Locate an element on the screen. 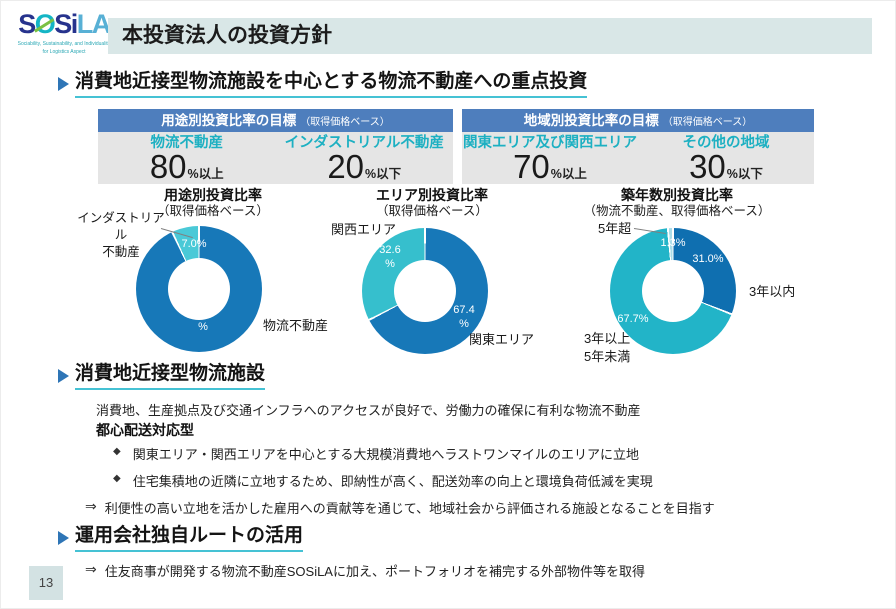  section-route-heading-text: 運用会社独自ルートの活用 is located at coordinates (189, 538).